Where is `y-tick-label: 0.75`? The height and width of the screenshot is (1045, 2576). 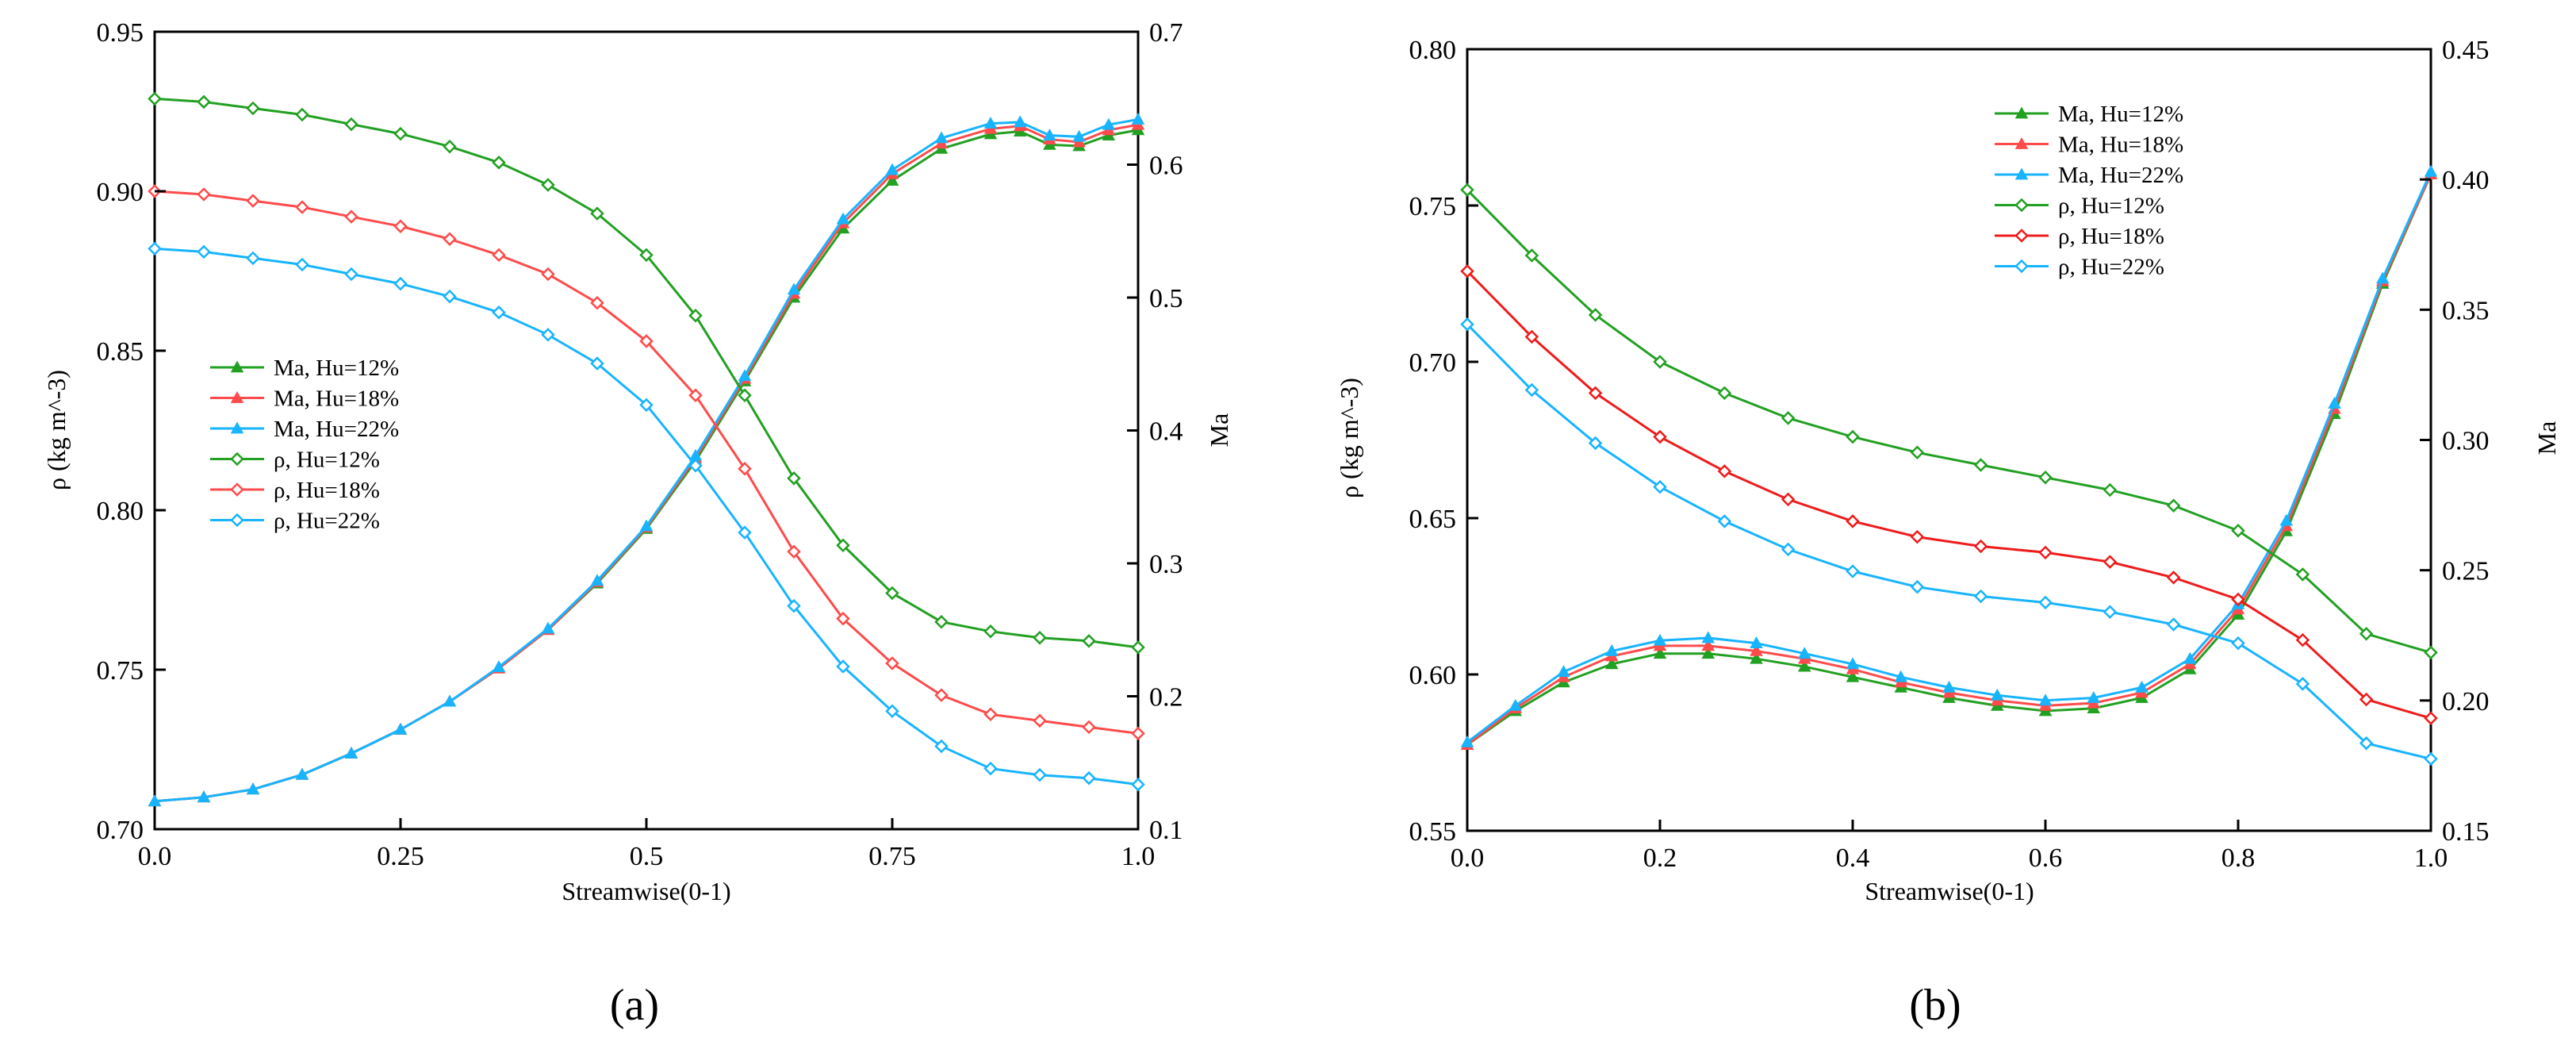
y-tick-label: 0.75 is located at coordinates (121, 671).